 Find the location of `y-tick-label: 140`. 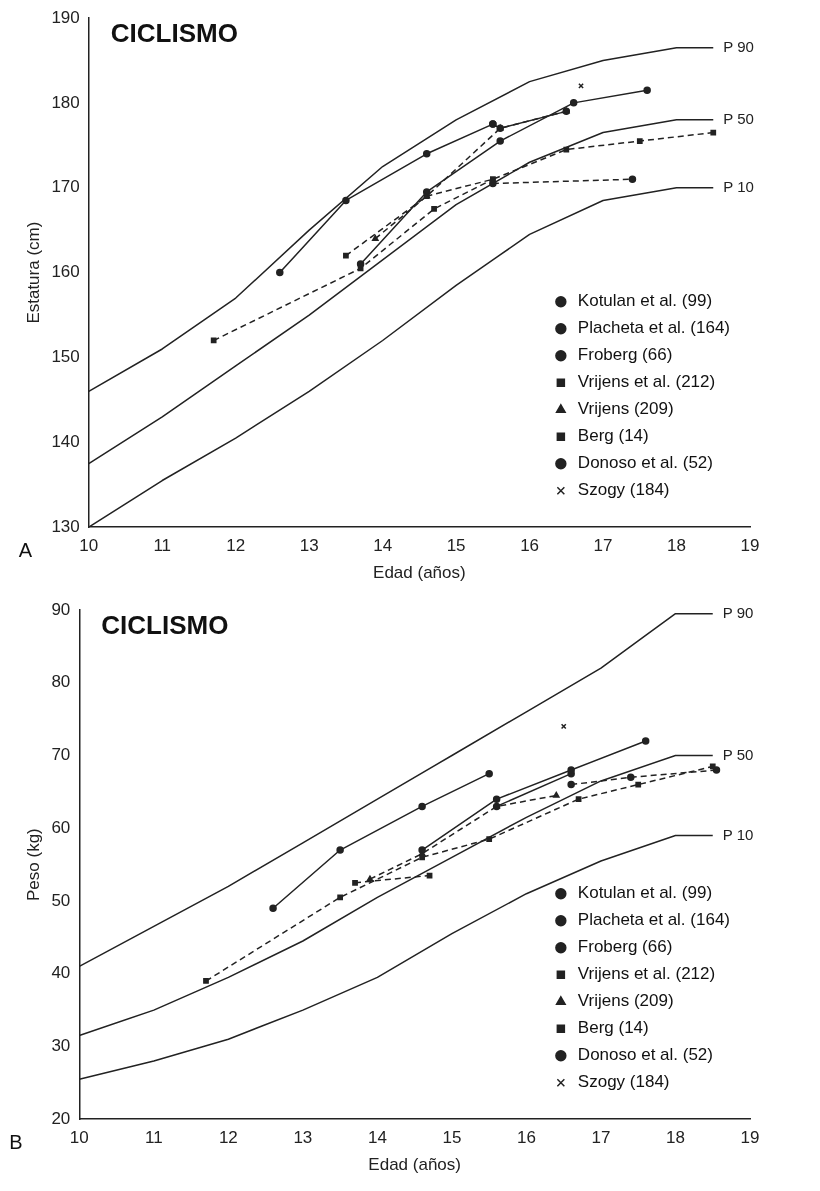

y-tick-label: 140 is located at coordinates (65, 442).